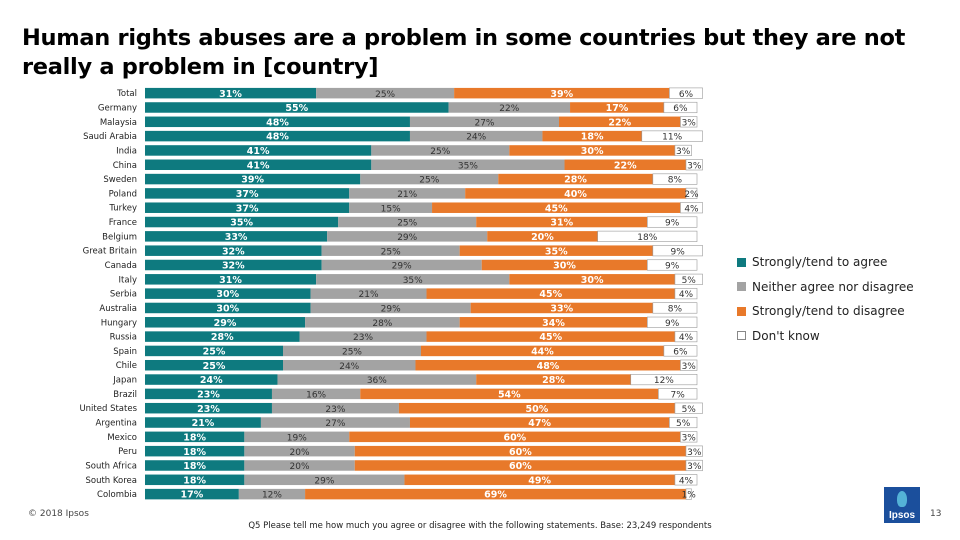 This screenshot has width=960, height=540. I want to click on bar-don-t-know-australia, so click(675, 308).